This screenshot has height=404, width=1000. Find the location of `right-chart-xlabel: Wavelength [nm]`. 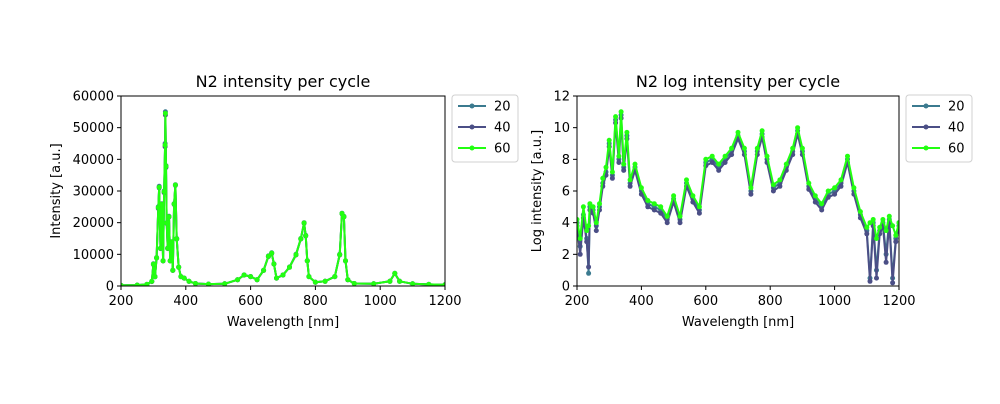

right-chart-xlabel: Wavelength [nm] is located at coordinates (738, 322).